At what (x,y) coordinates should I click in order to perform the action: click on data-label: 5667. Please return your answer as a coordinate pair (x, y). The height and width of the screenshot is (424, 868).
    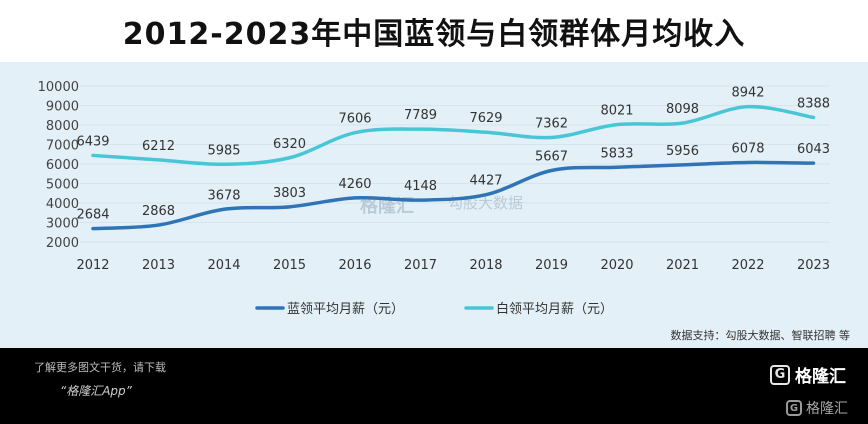
    Looking at the image, I should click on (551, 156).